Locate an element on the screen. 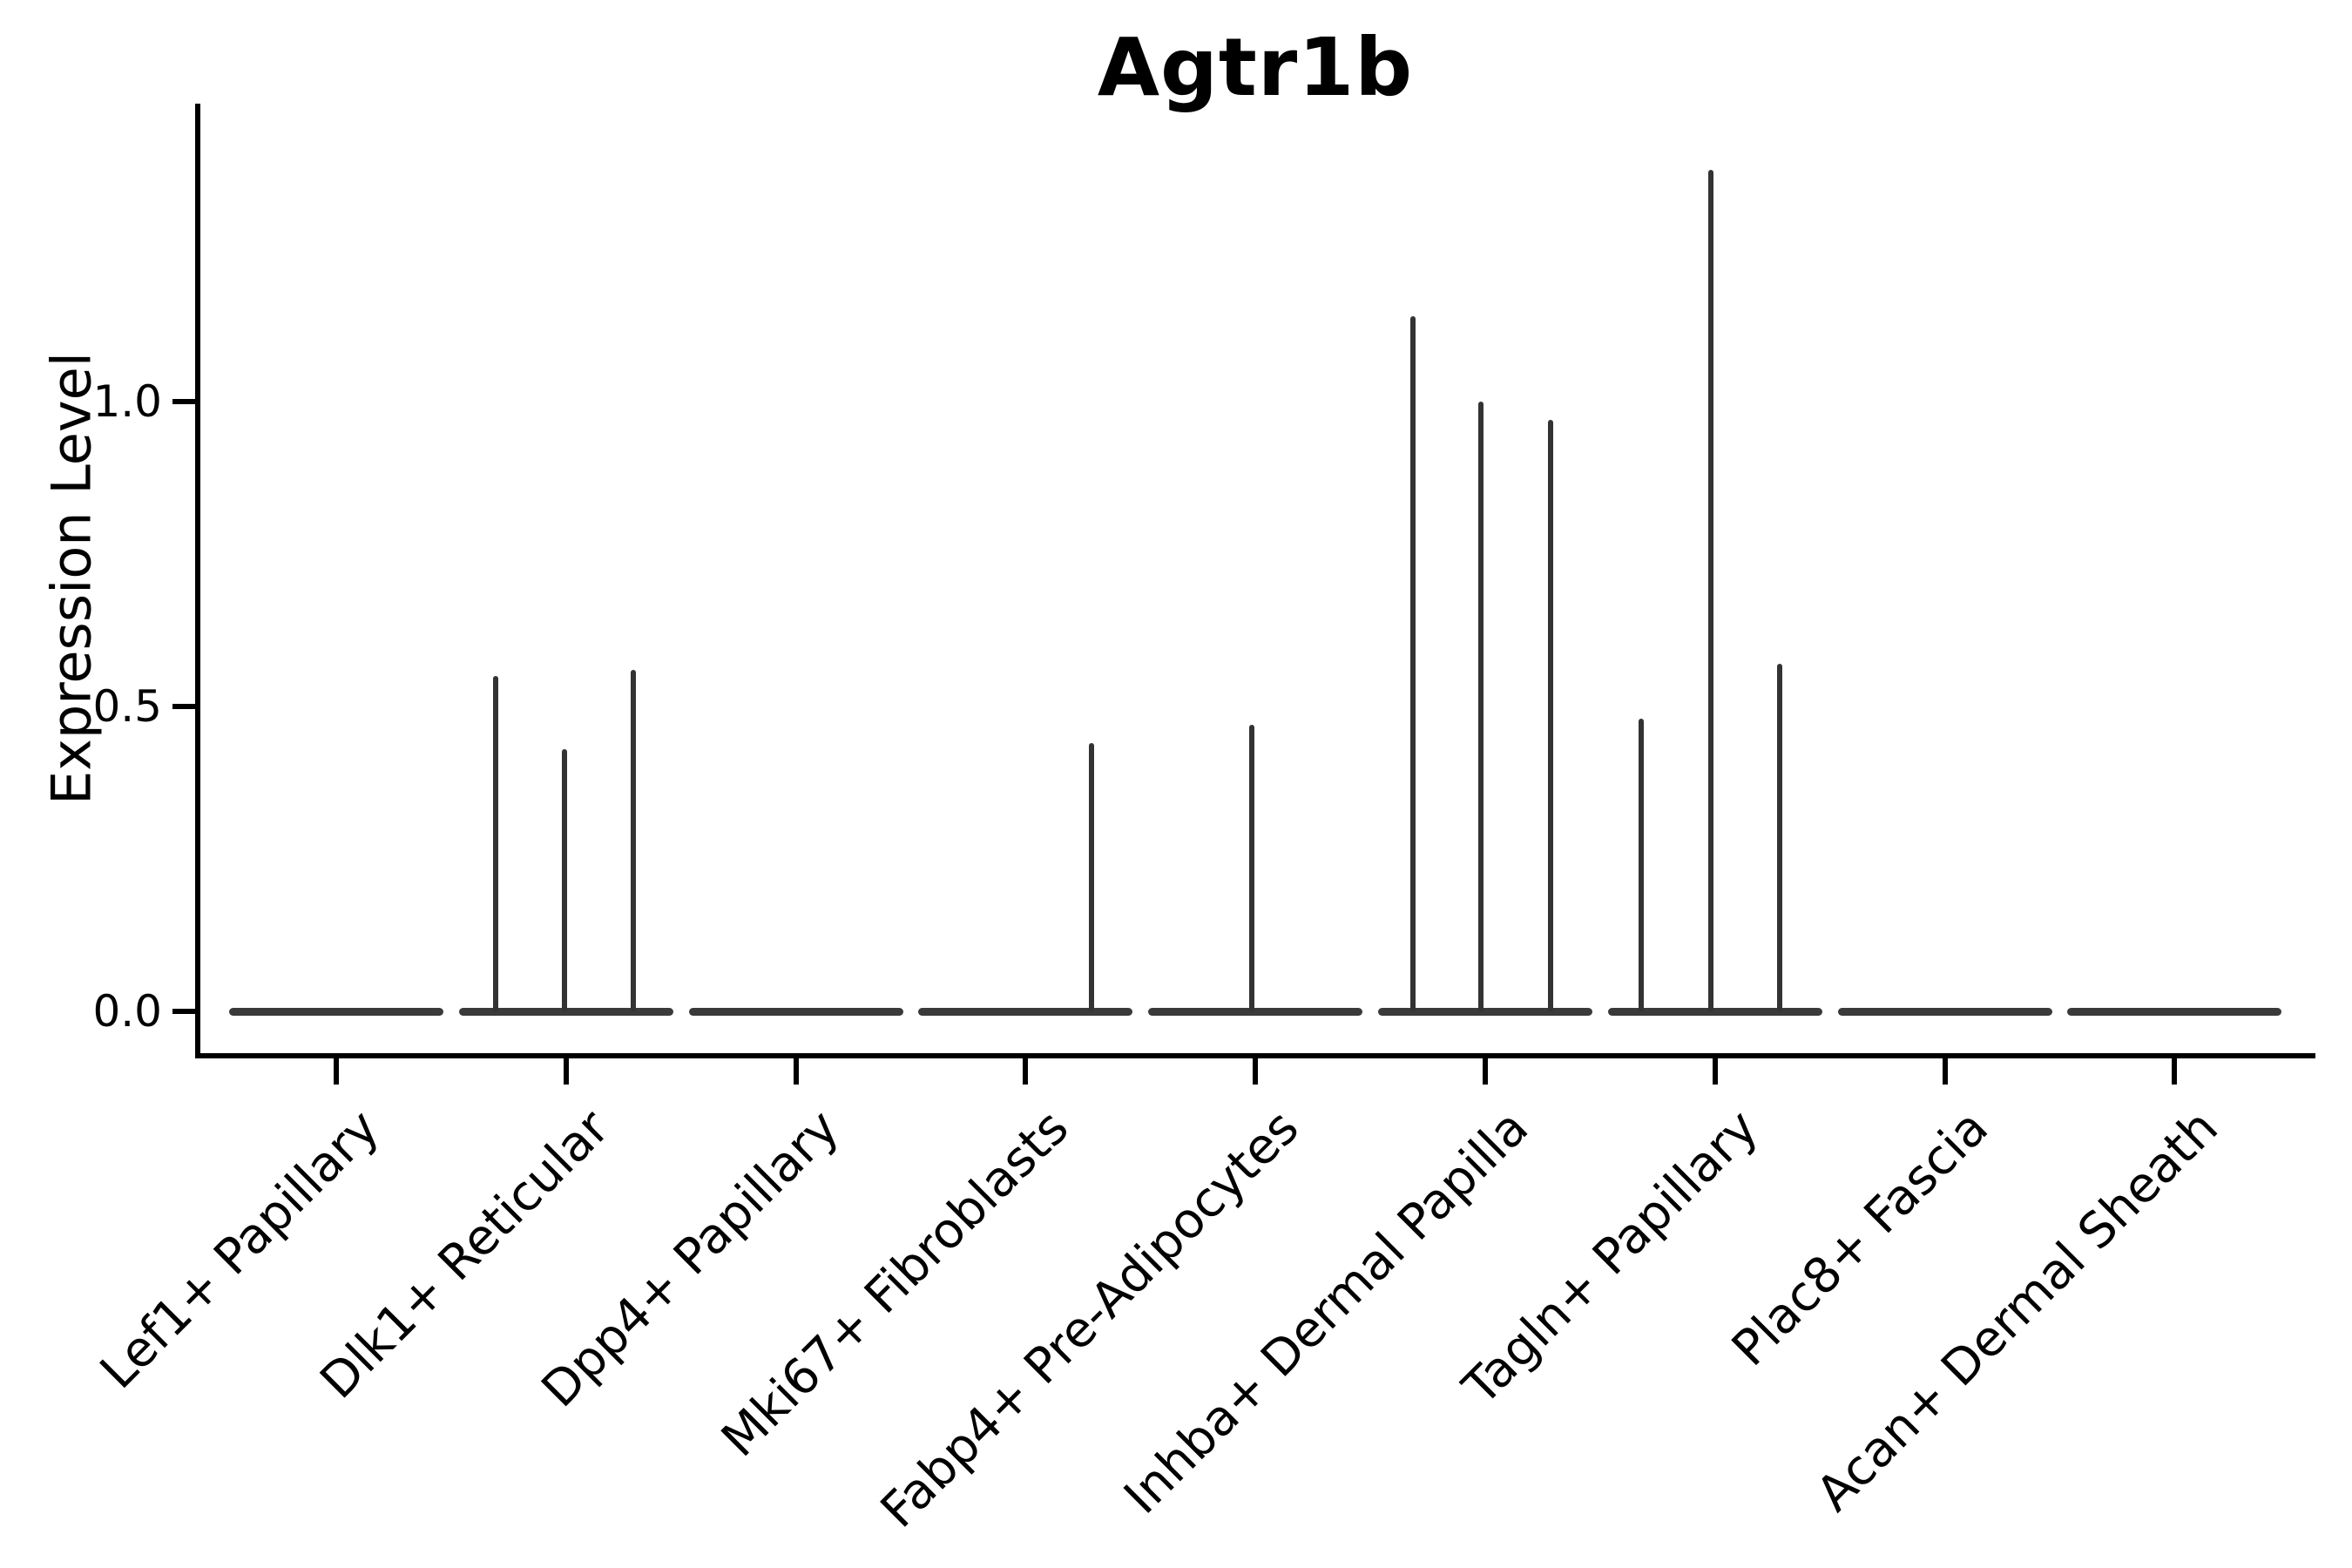 Image resolution: width=2352 pixels, height=1568 pixels. y-tick-label: 1.0 is located at coordinates (127, 401).